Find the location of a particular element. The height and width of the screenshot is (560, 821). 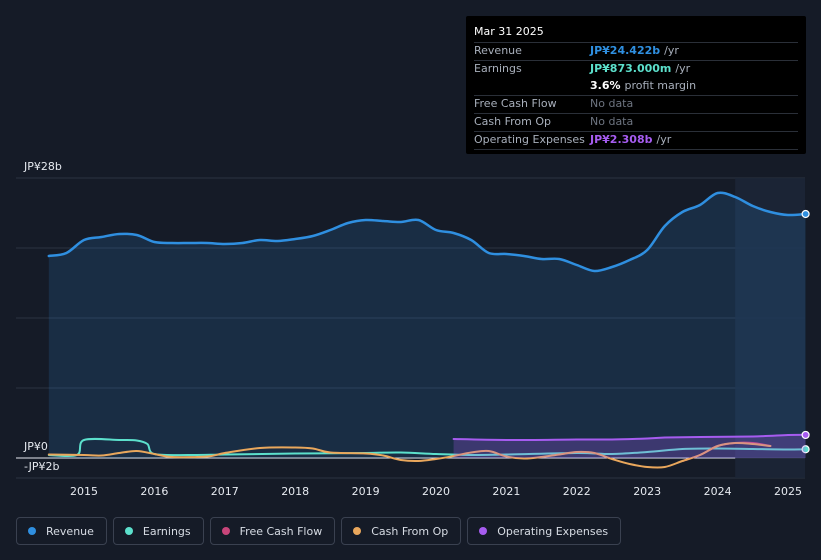

tooltip-label: Earnings is located at coordinates (498, 68).